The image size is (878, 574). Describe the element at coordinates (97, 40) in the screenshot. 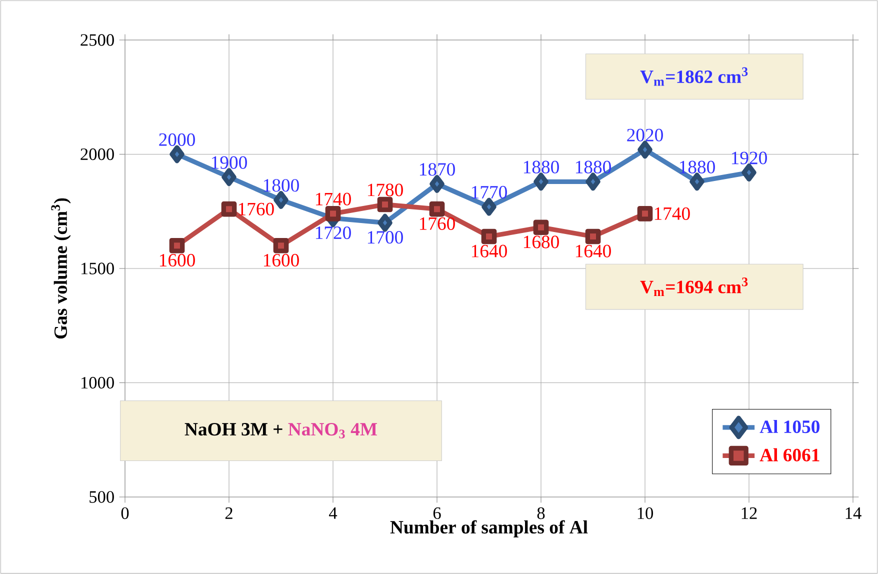

I see `y-tick-label: 2500` at that location.